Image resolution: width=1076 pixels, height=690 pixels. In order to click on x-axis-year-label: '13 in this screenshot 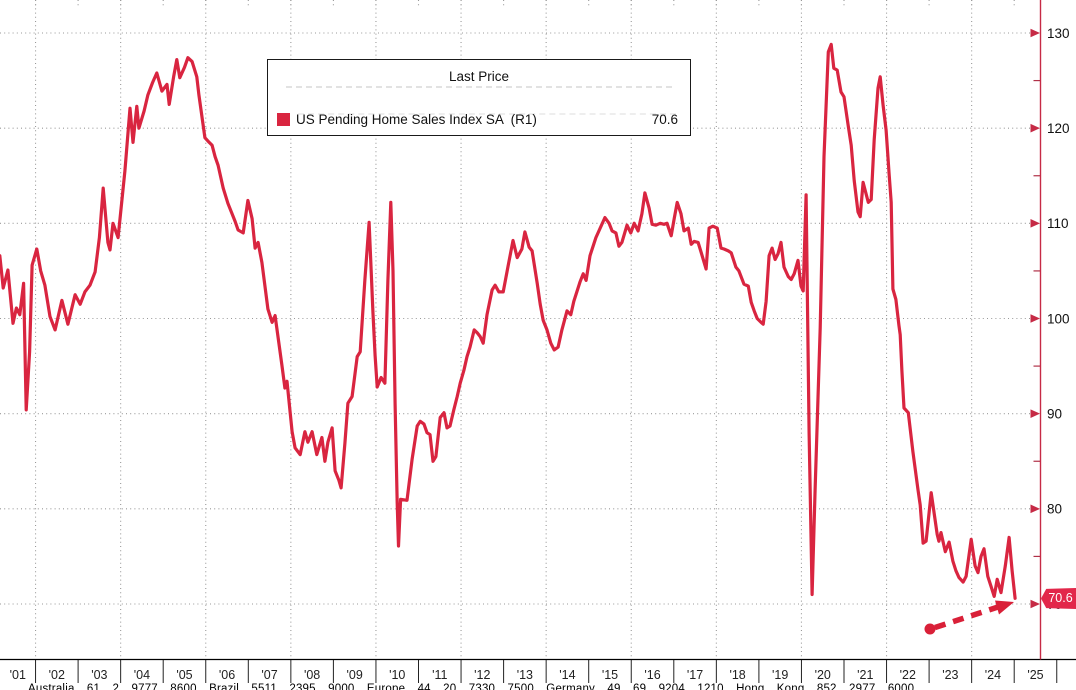, I will do `click(525, 675)`.